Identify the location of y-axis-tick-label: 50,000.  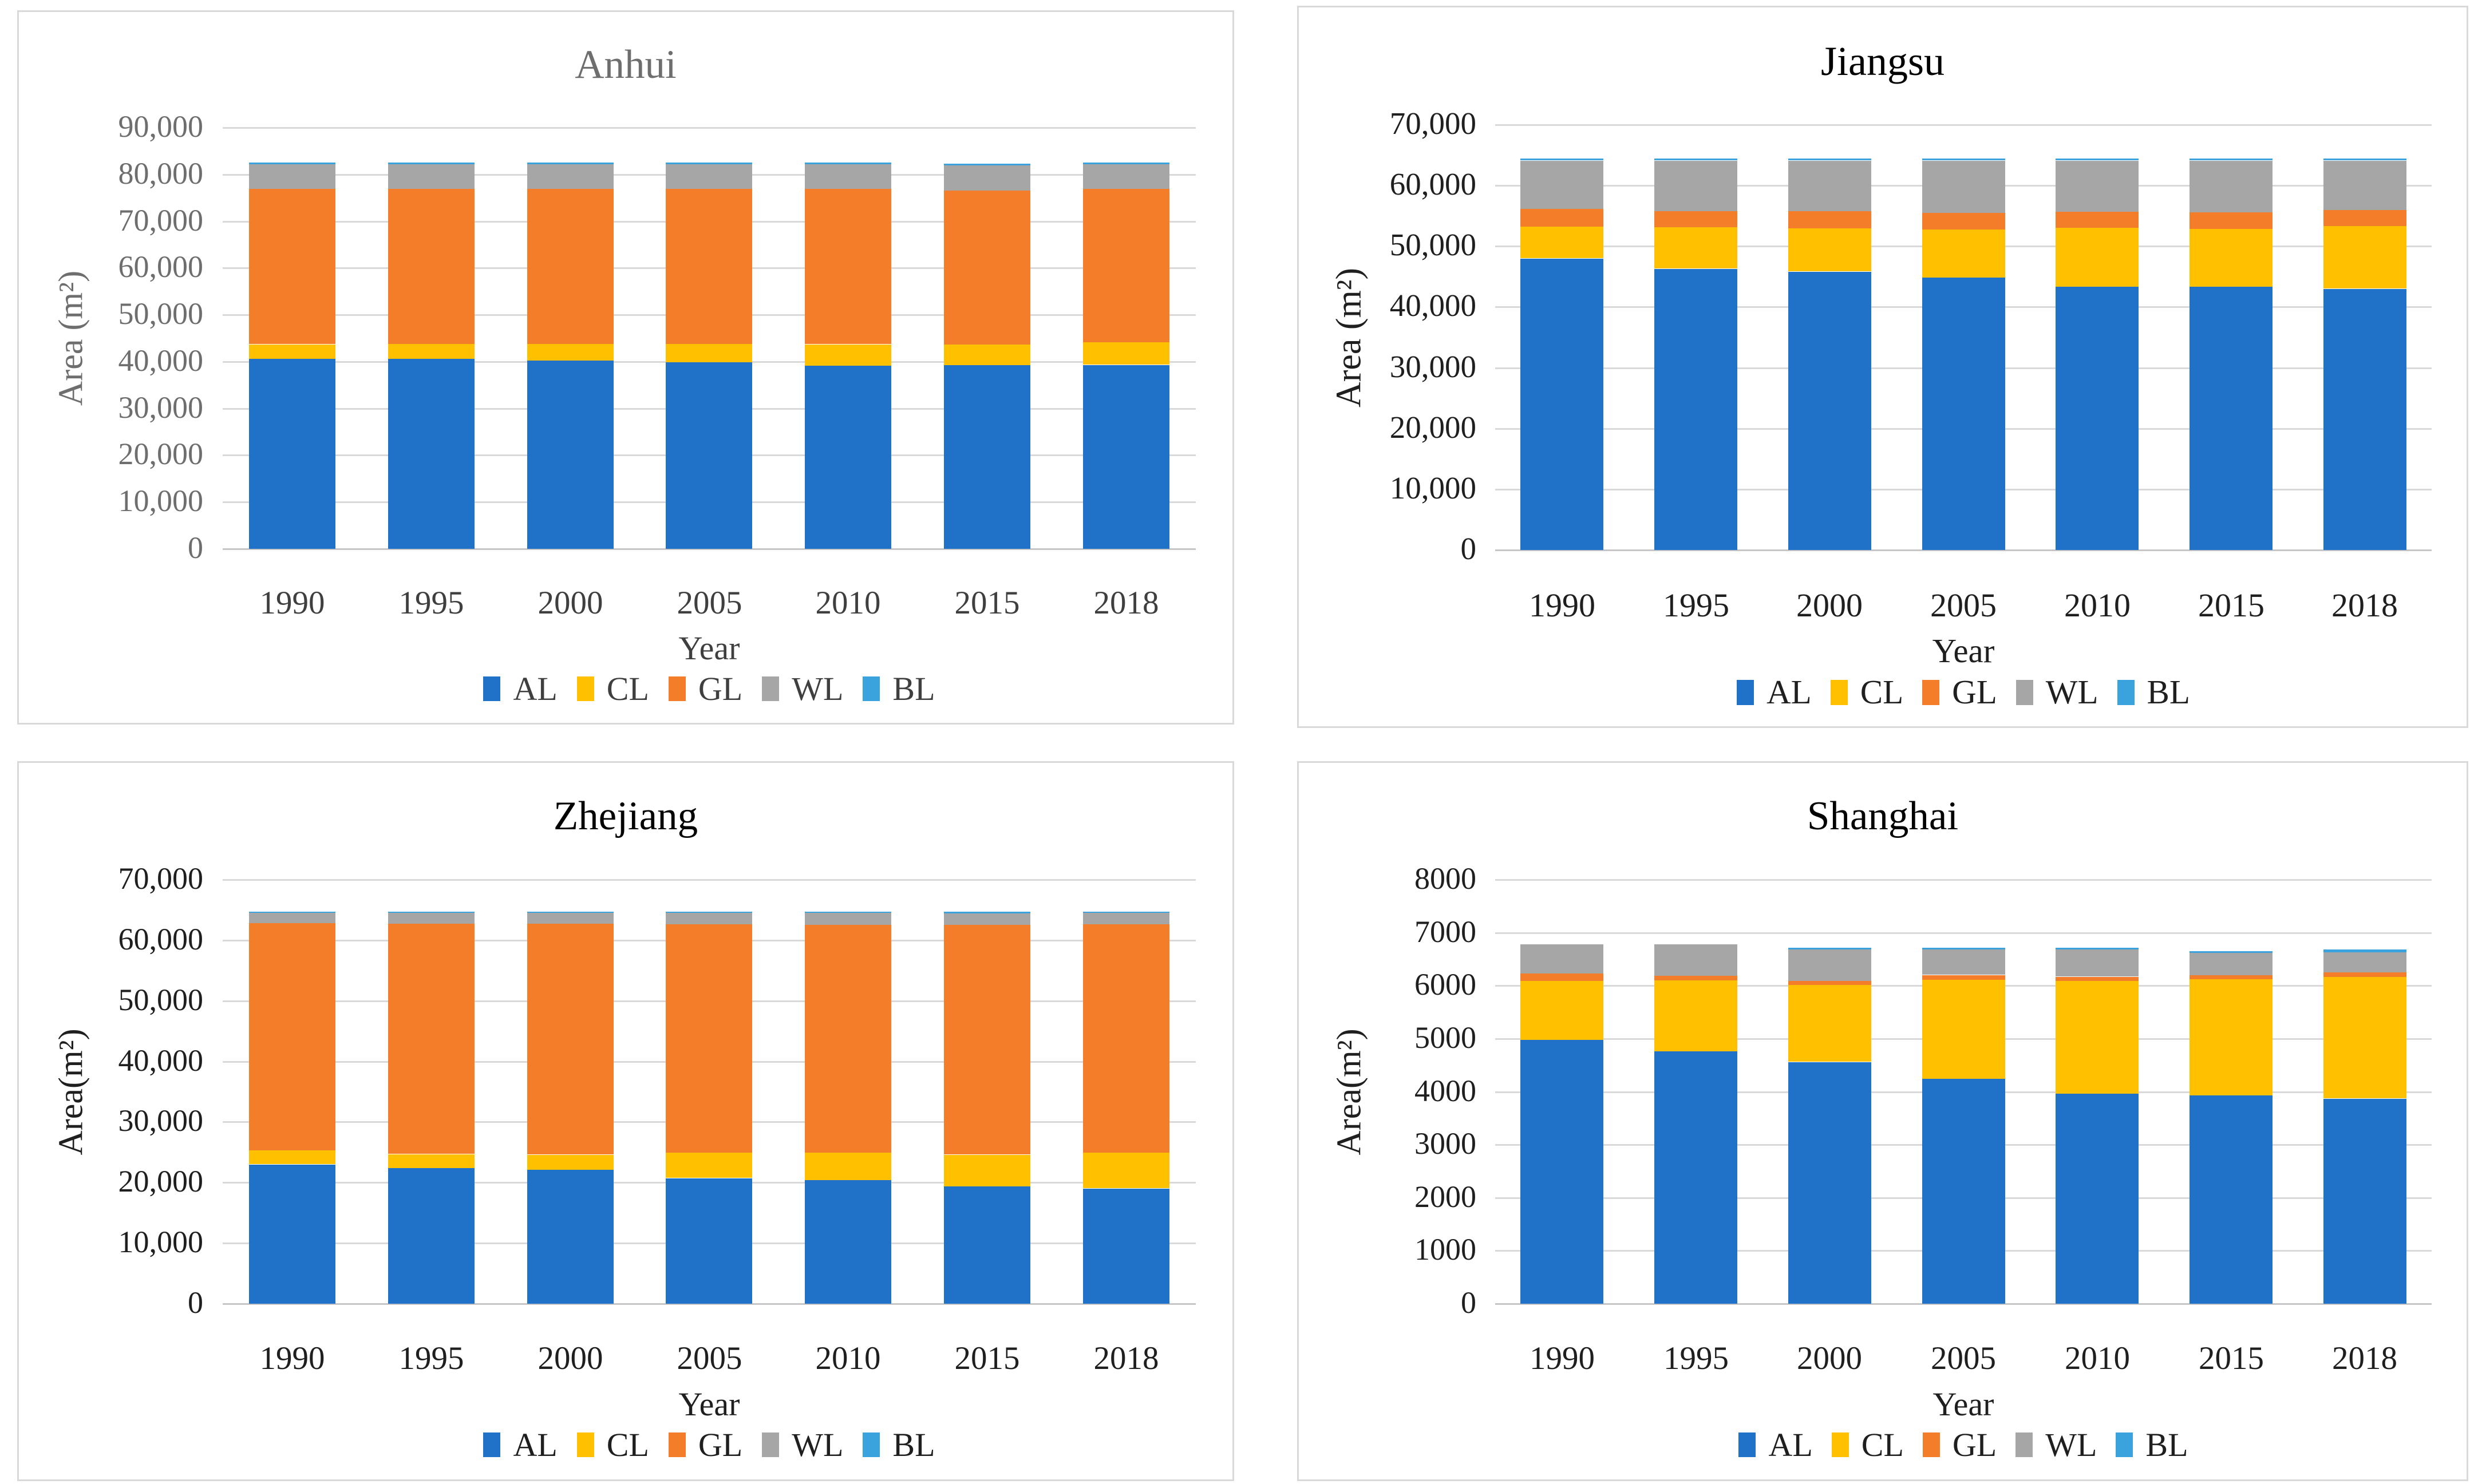
(161, 313).